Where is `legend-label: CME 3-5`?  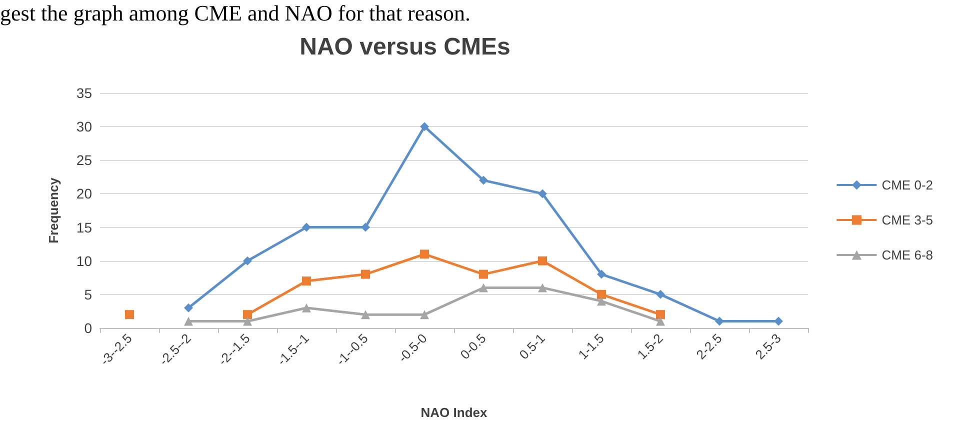 legend-label: CME 3-5 is located at coordinates (908, 220).